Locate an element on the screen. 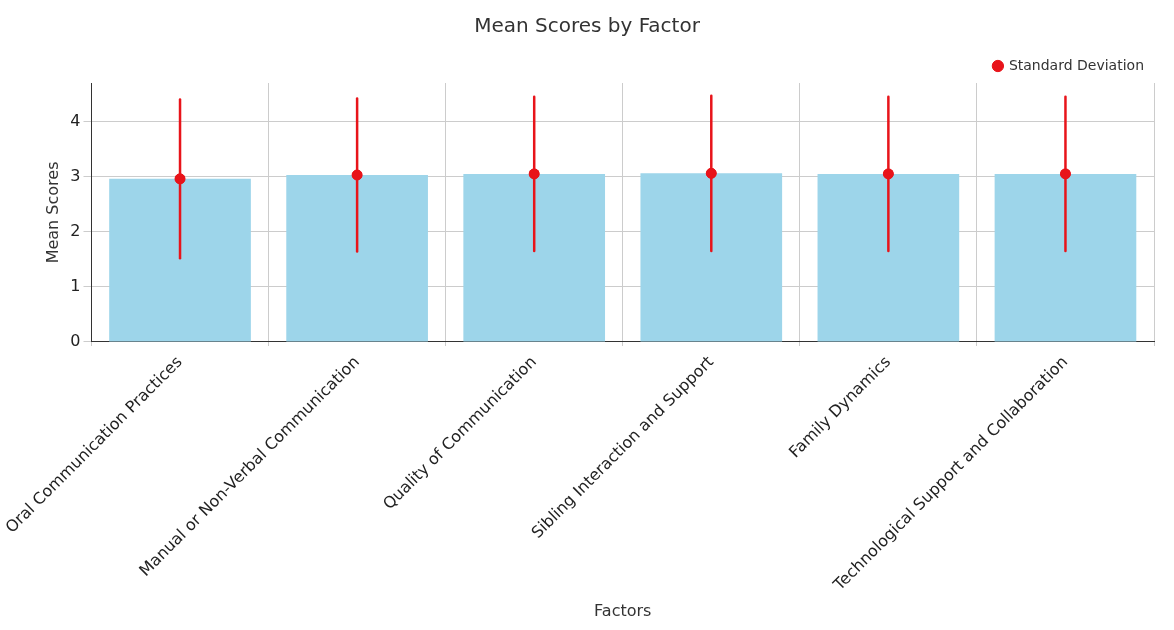  y-tick-label: 3 is located at coordinates (75, 175).